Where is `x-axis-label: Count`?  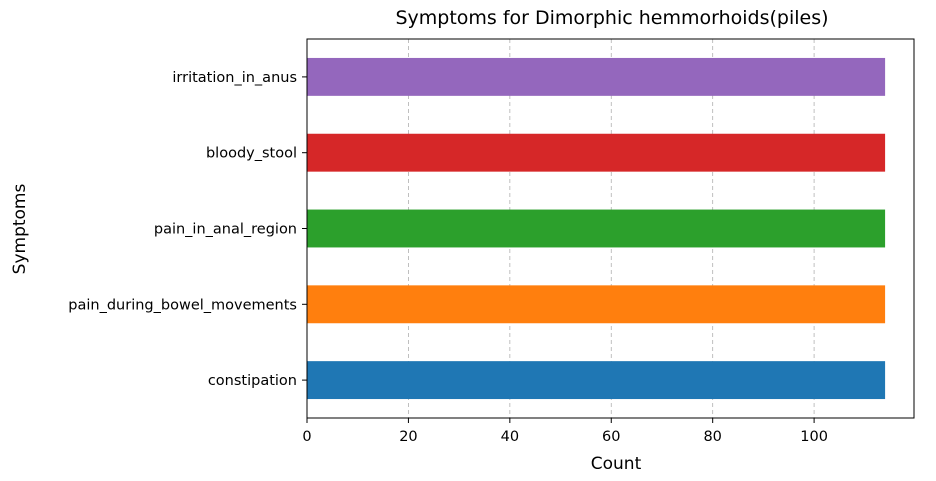 x-axis-label: Count is located at coordinates (616, 464).